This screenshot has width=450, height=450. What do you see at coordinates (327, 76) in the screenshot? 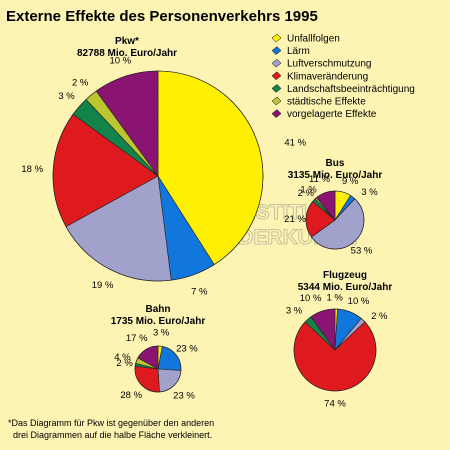
I see `legend-label-klimaveraenderung: Klimaveränderung` at bounding box center [327, 76].